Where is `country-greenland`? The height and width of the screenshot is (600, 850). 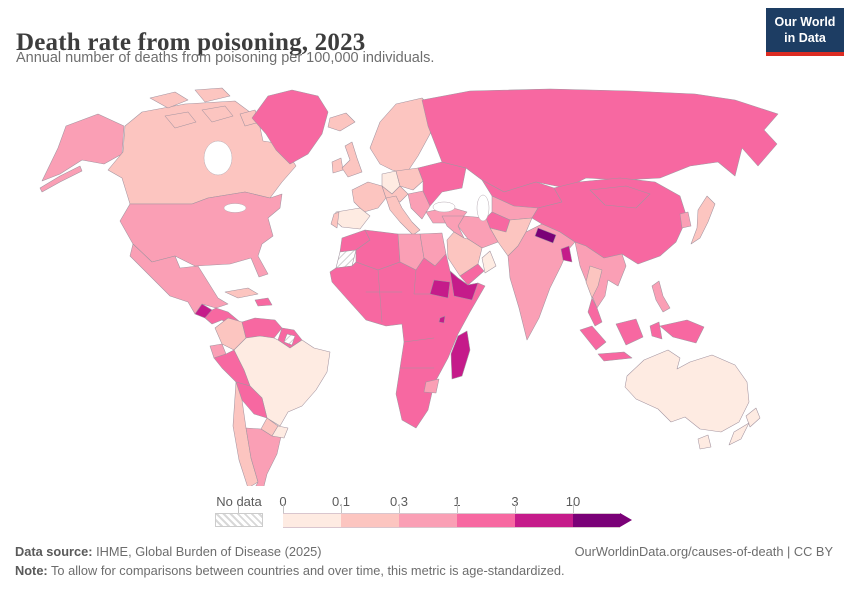 country-greenland is located at coordinates (290, 127).